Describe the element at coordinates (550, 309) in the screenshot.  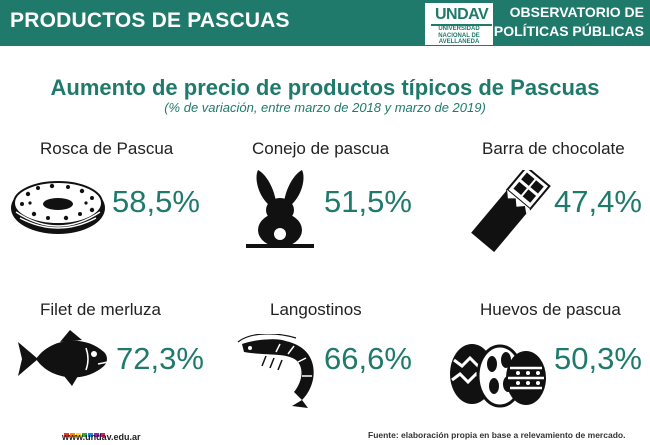
I see `item-label-huevos: Huevos de pascua` at that location.